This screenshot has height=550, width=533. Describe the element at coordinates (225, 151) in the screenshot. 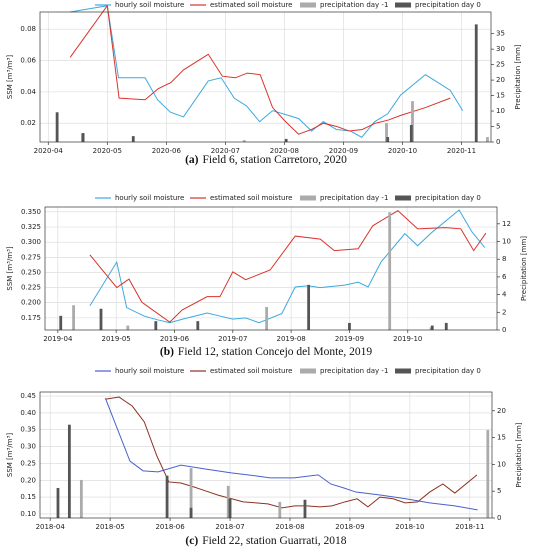

I see `x-tick-label: 2020-07` at that location.